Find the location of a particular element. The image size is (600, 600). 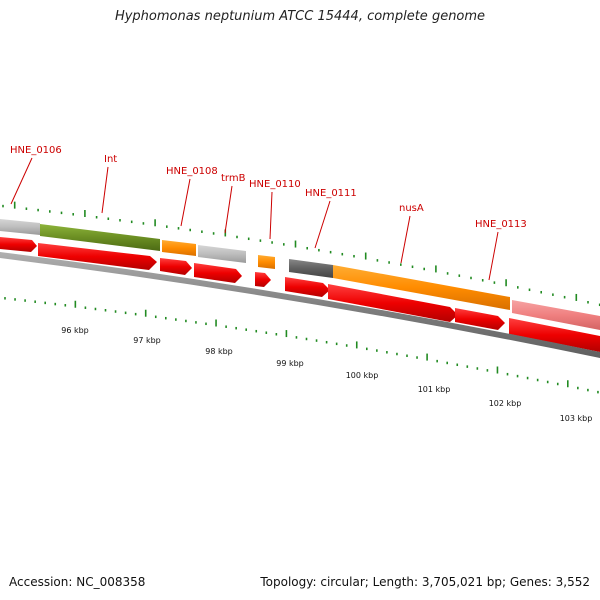

gene-label-nusa: nusA is located at coordinates (411, 208).